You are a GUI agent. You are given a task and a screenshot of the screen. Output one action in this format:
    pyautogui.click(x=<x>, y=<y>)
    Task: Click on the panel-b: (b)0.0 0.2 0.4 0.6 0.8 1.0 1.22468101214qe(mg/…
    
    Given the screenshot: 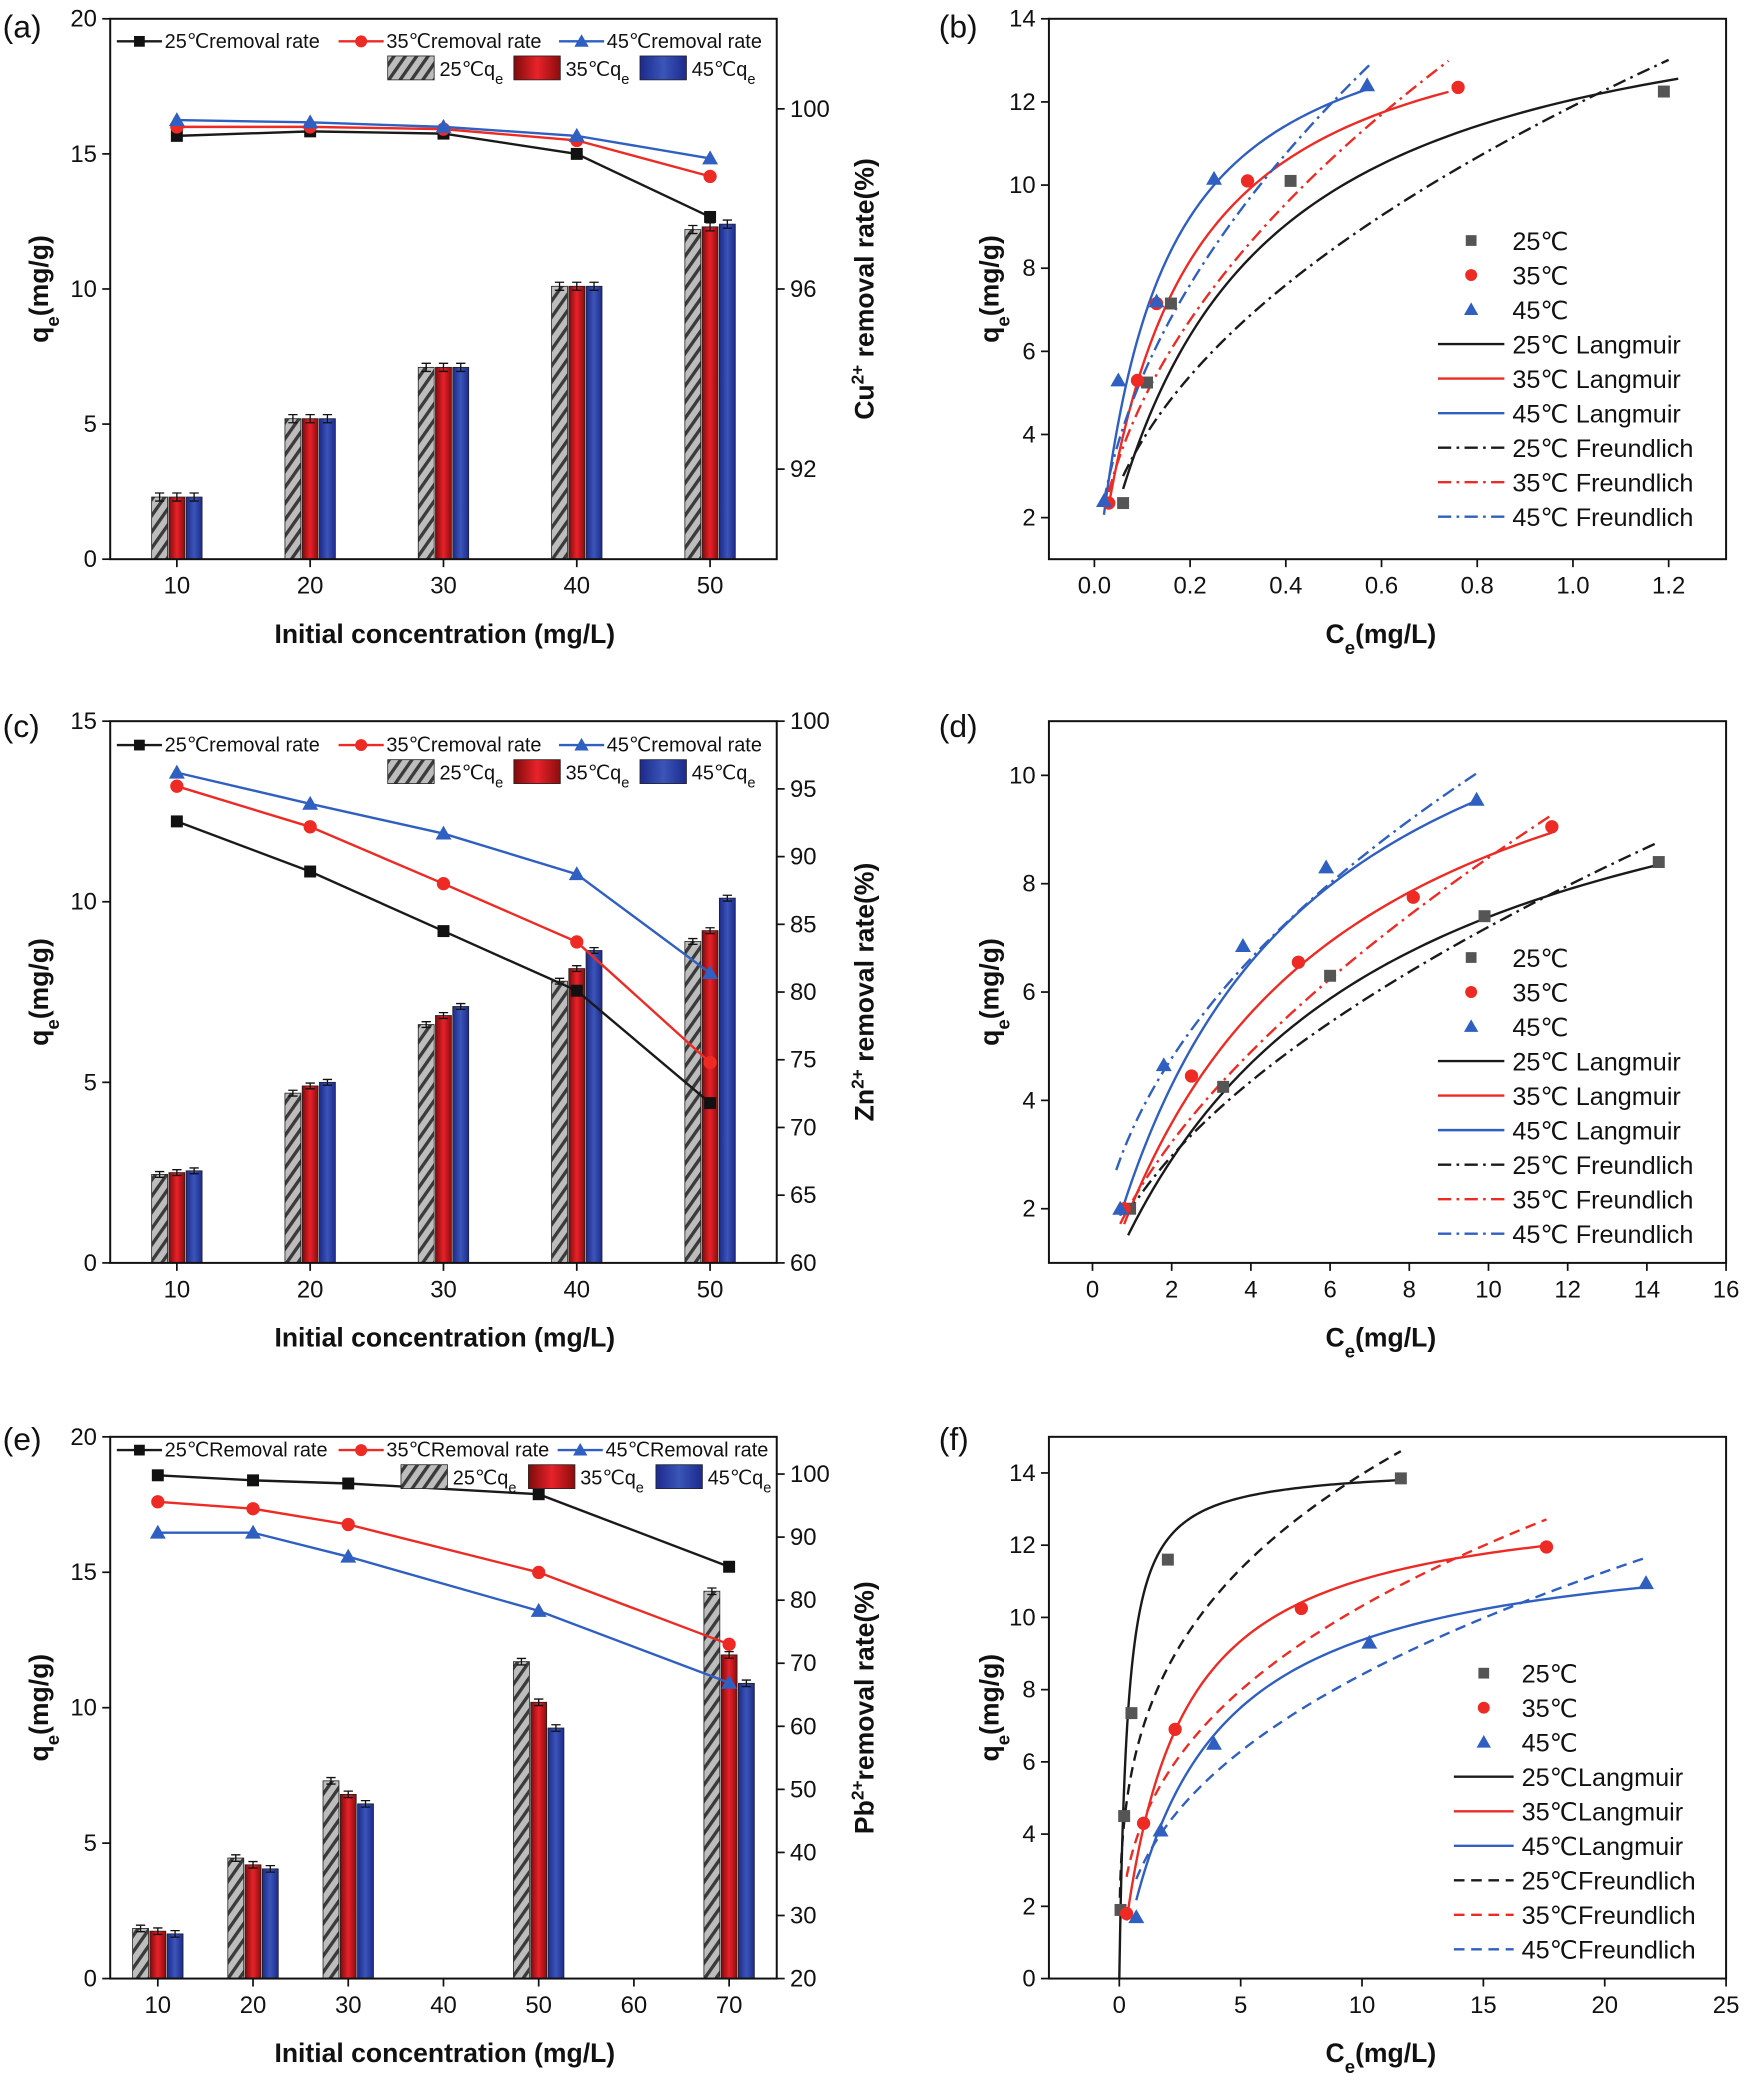 What is the action you would take?
    pyautogui.click(x=1333, y=332)
    